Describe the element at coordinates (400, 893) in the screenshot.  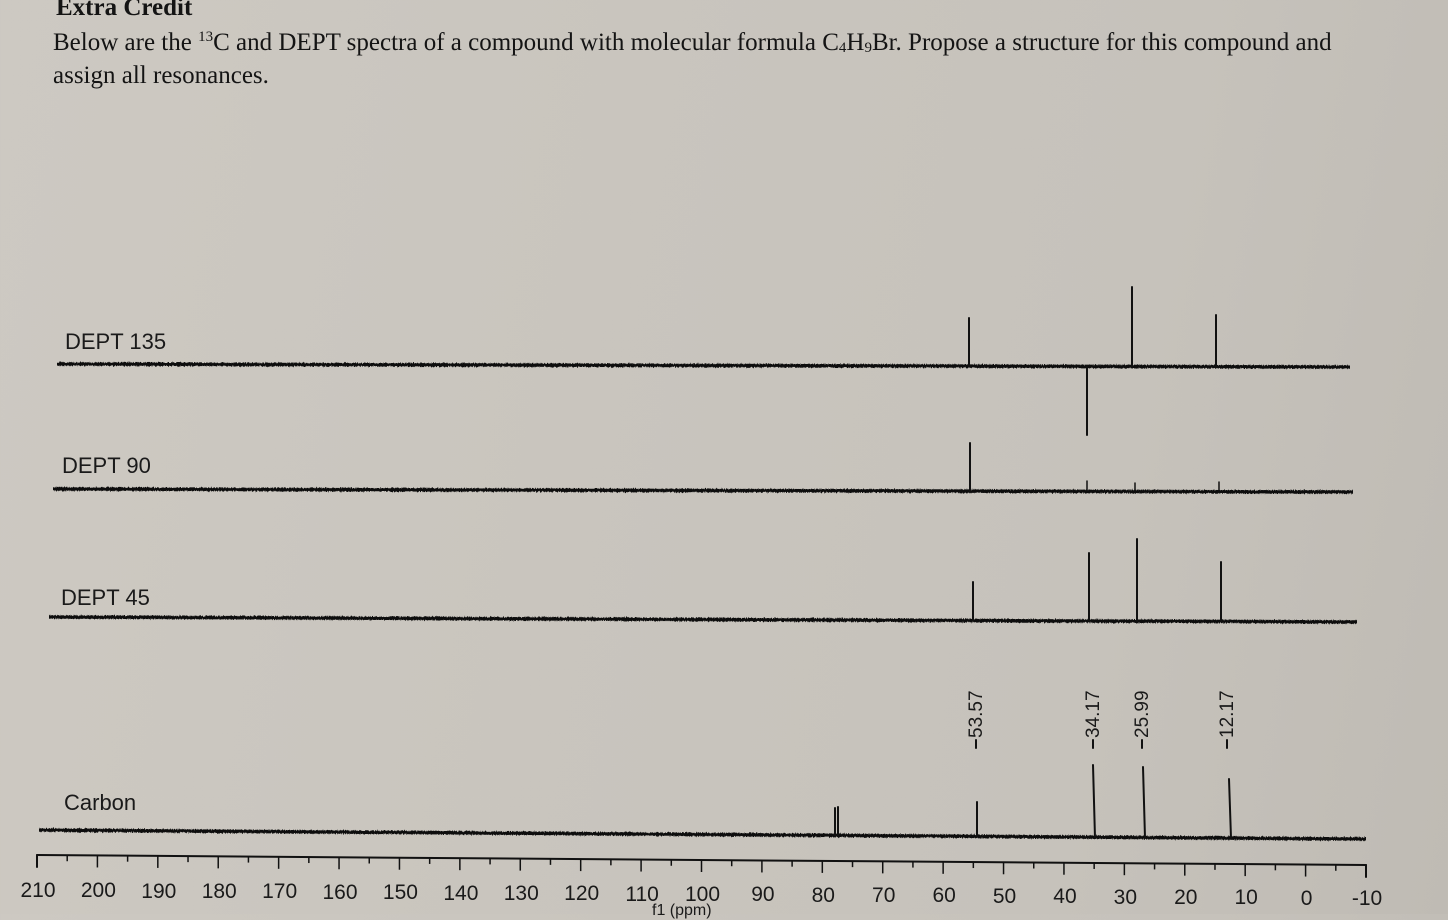
I see `tick-label: 150` at that location.